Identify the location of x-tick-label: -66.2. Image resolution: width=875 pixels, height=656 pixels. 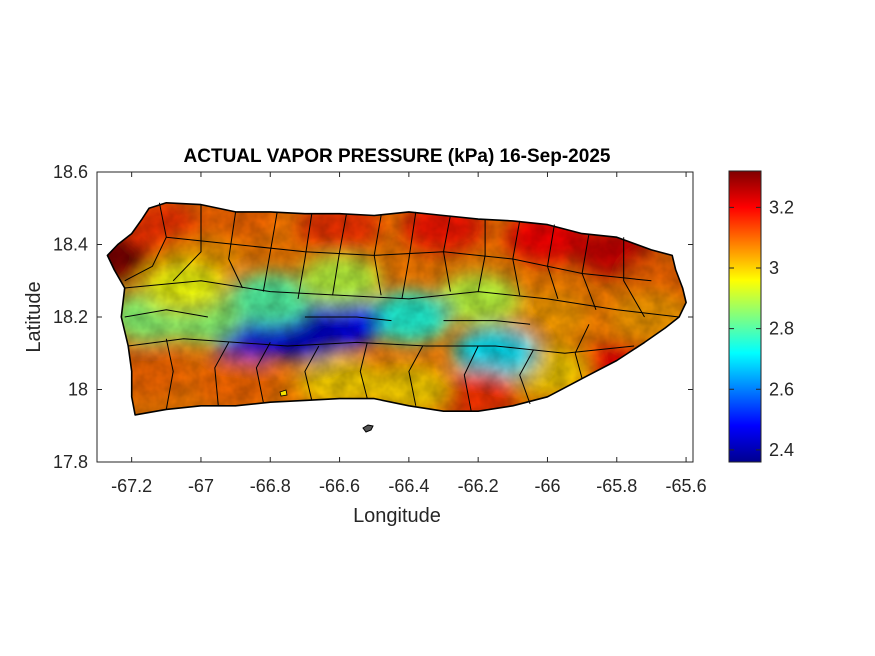
(478, 486).